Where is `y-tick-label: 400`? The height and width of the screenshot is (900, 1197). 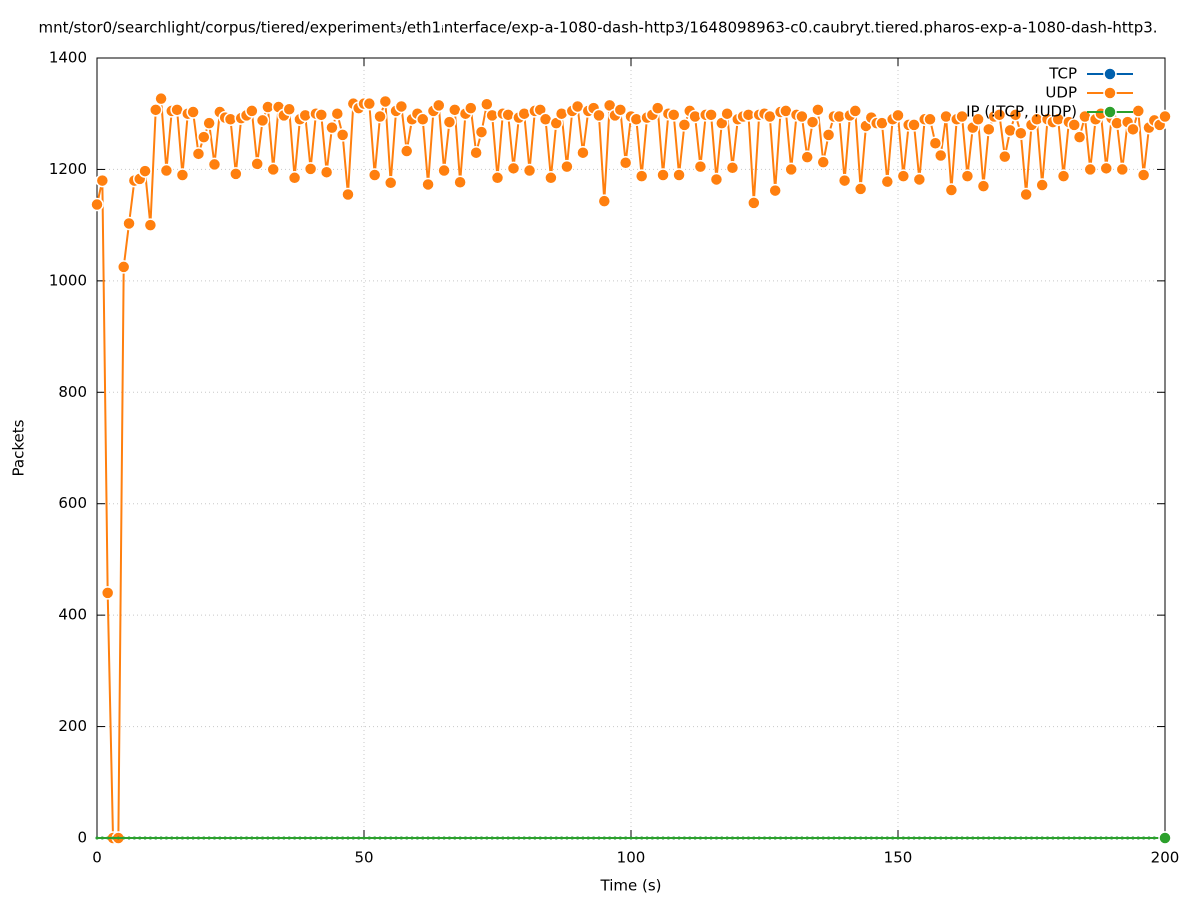
y-tick-label: 400 is located at coordinates (72, 615).